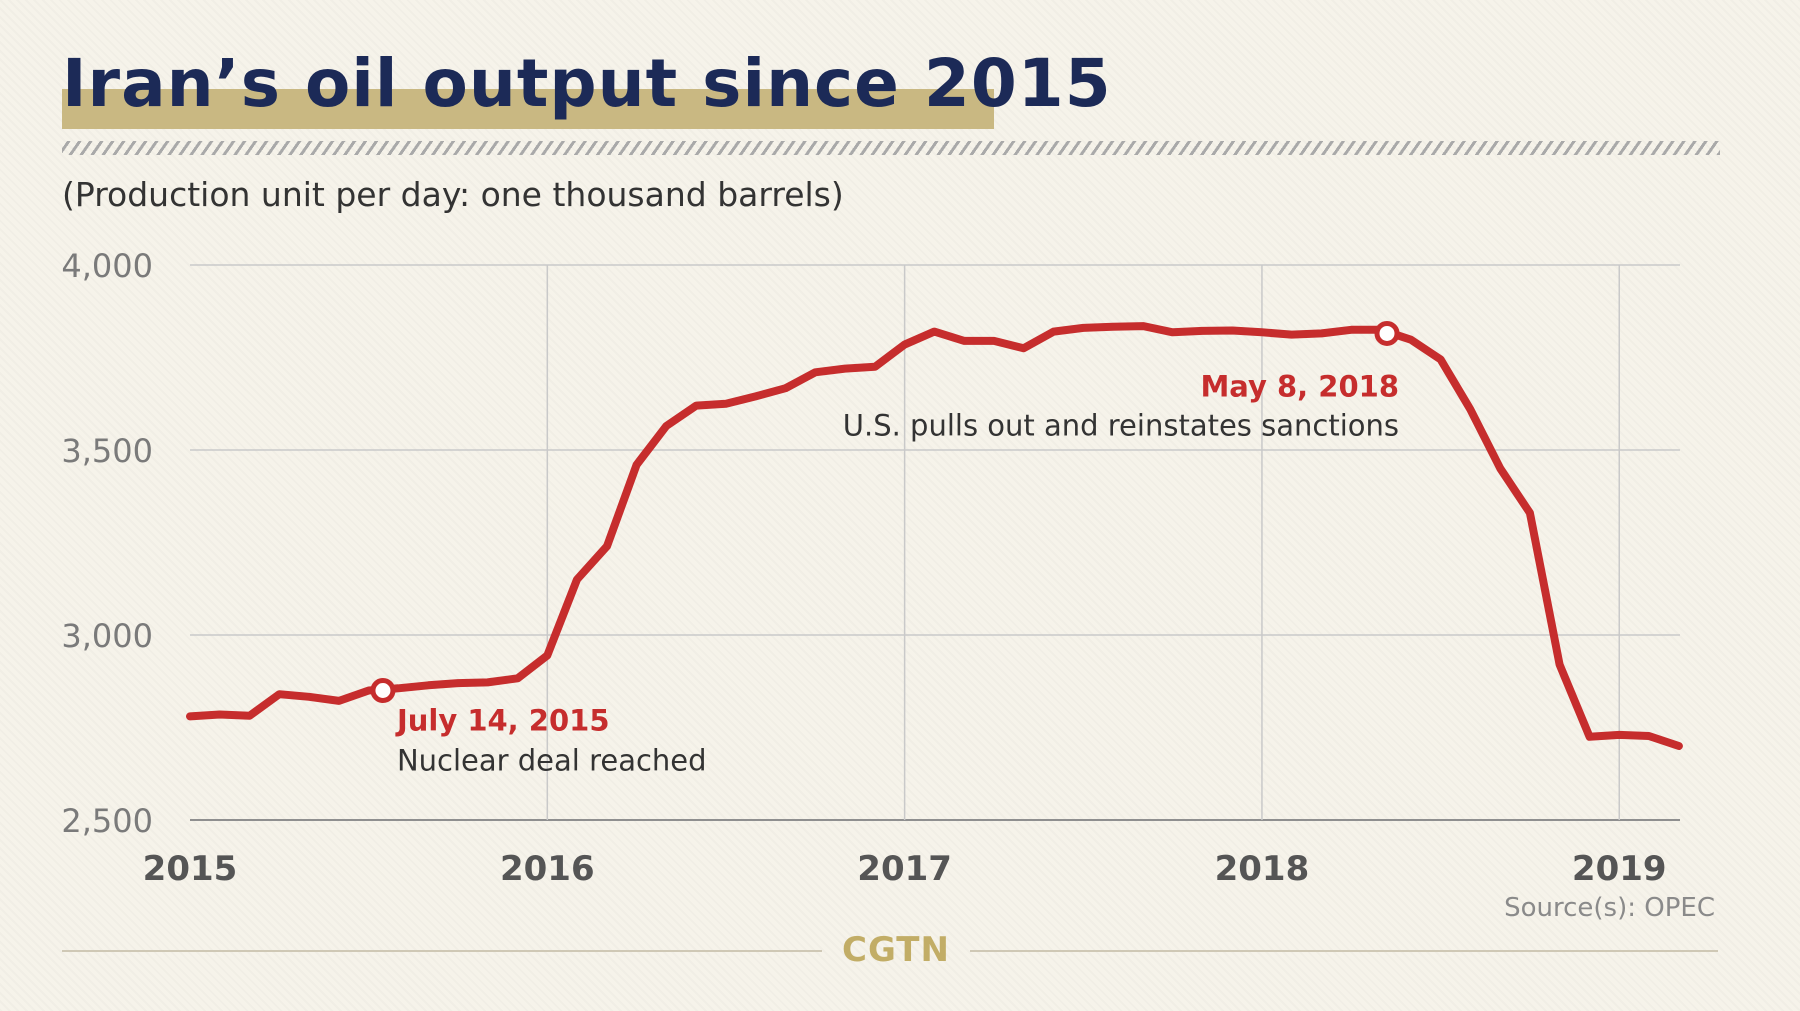 The height and width of the screenshot is (1011, 1800). Describe the element at coordinates (107, 636) in the screenshot. I see `y-tick-label: 3,000` at that location.